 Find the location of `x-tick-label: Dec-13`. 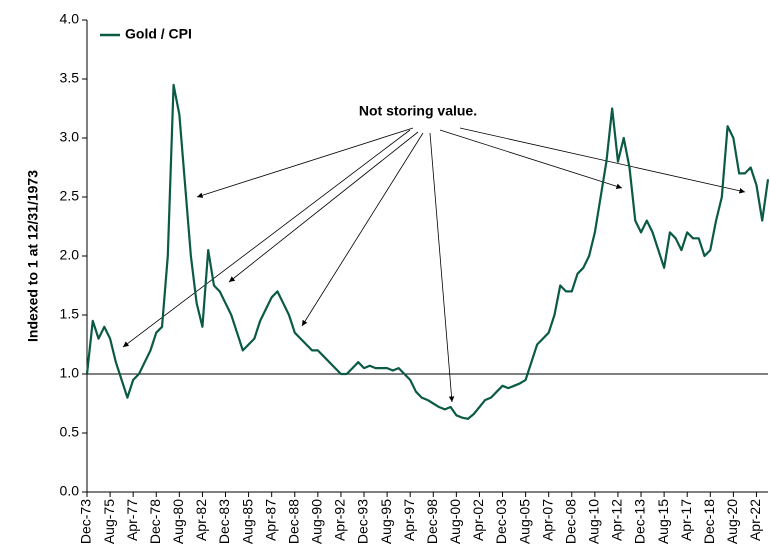

x-tick-label: Dec-13 is located at coordinates (640, 521).